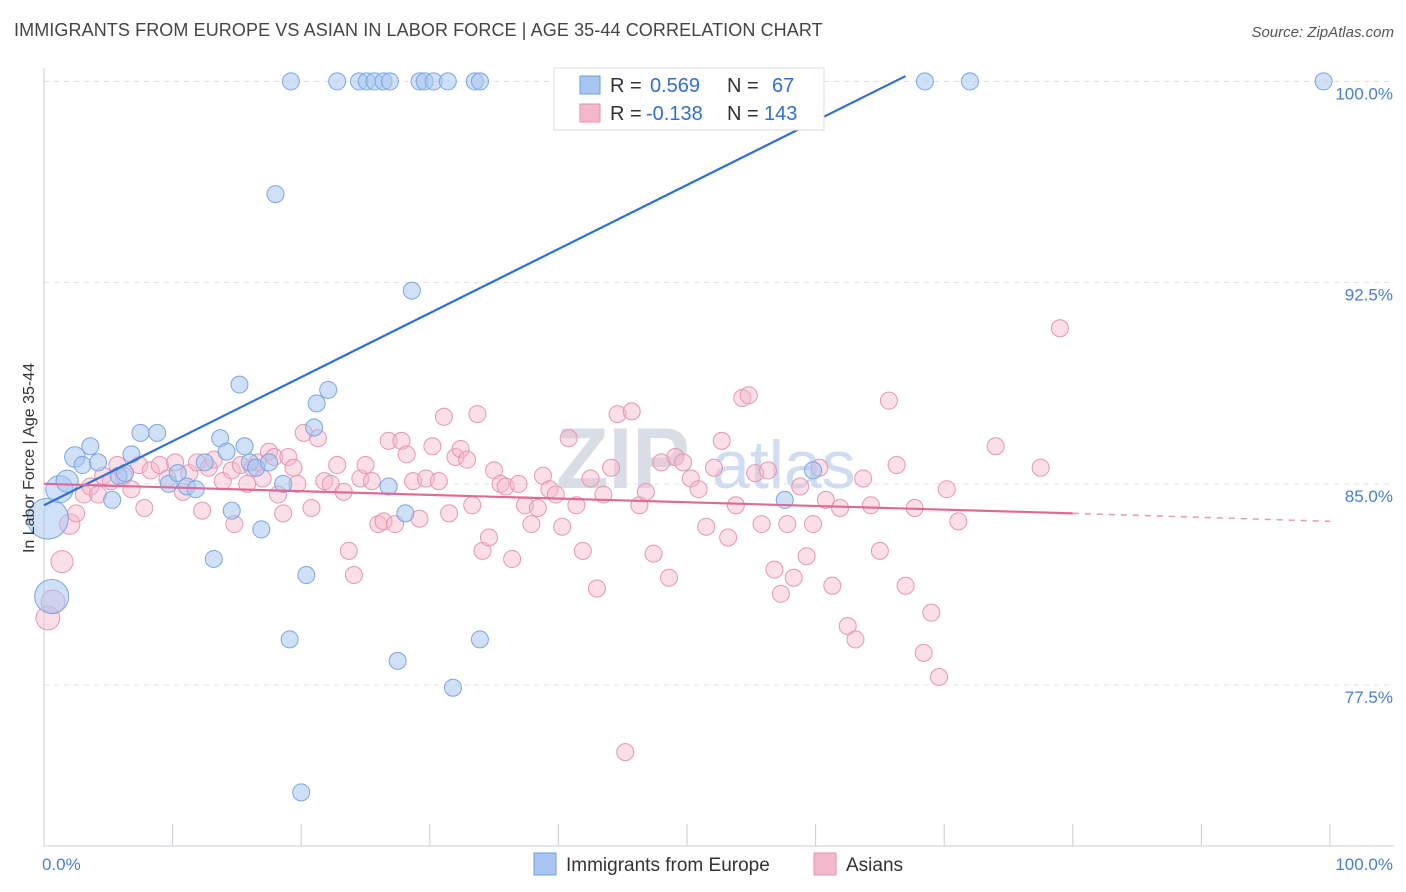 The width and height of the screenshot is (1406, 892). Describe the element at coordinates (61, 864) in the screenshot. I see `x-tick-label-0: 0.0%` at that location.